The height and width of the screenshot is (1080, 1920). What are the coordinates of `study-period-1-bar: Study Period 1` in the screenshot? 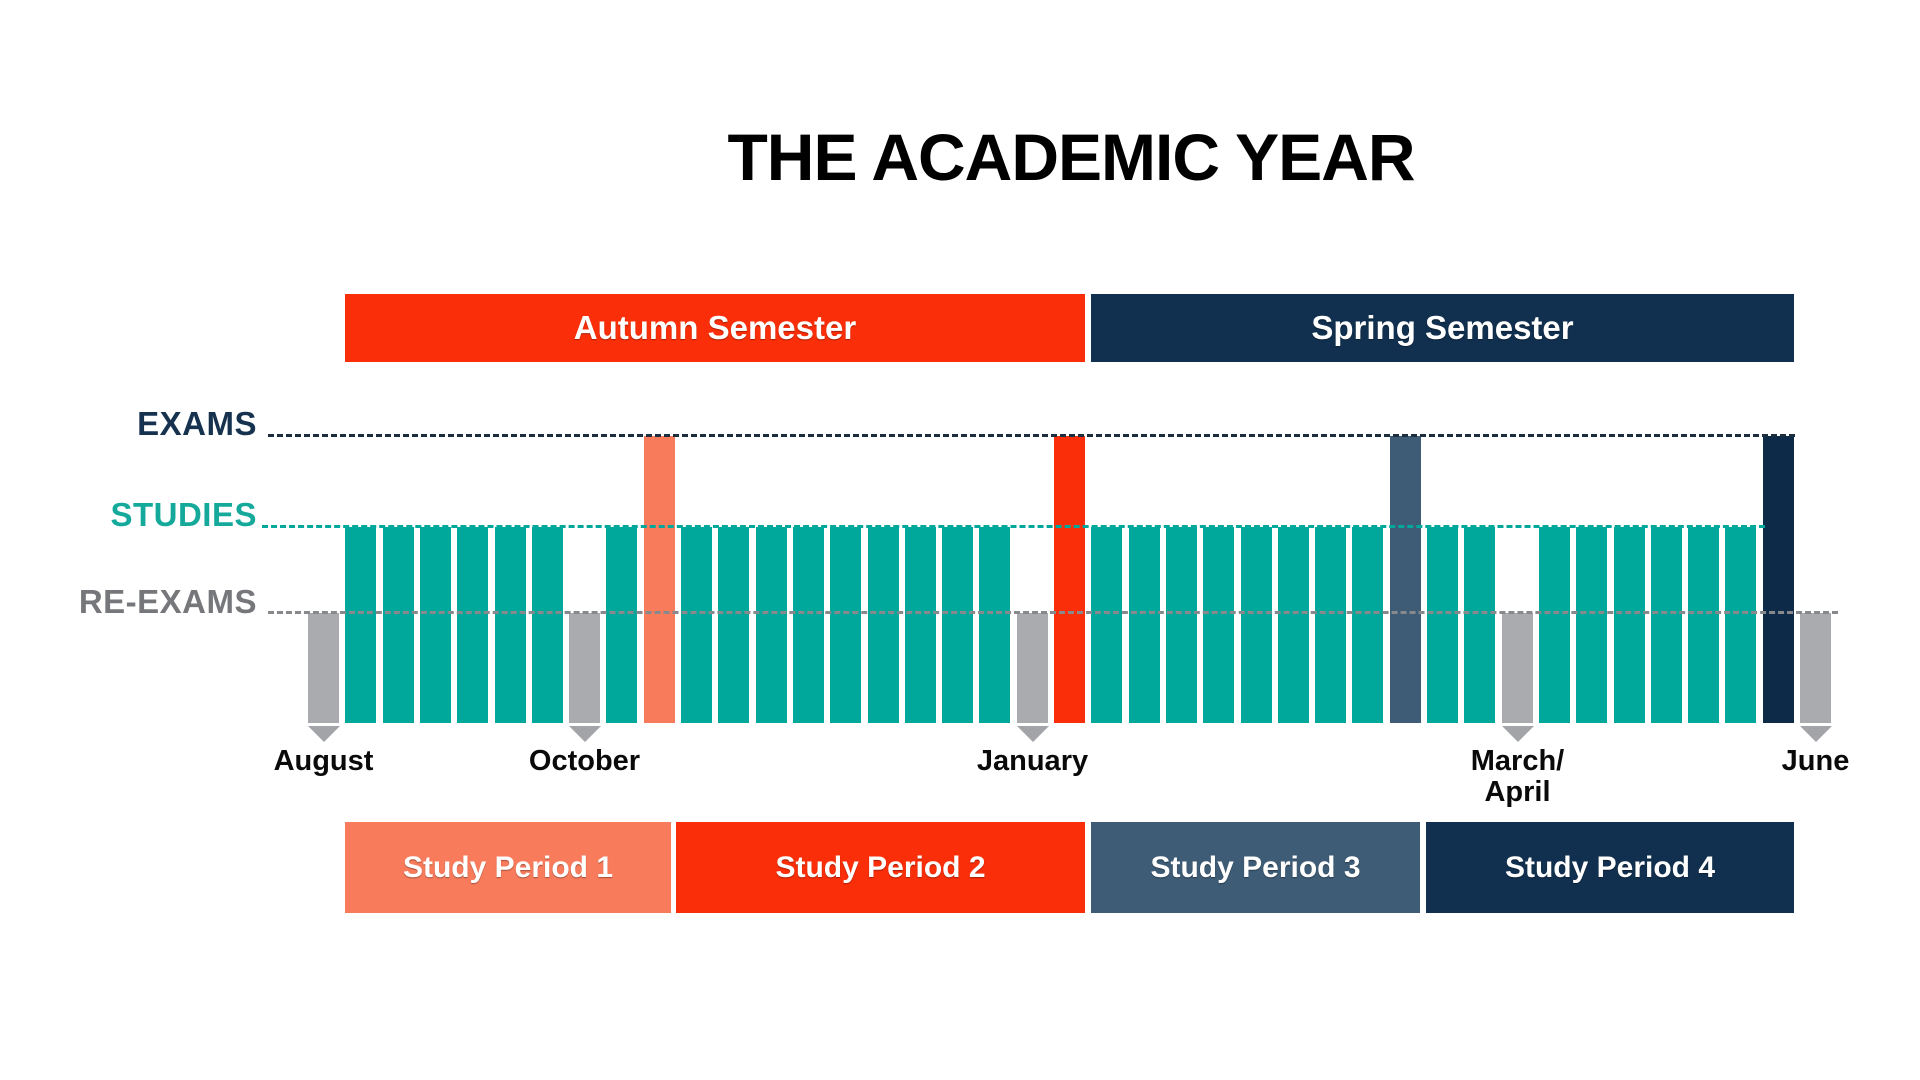 It's located at (508, 867).